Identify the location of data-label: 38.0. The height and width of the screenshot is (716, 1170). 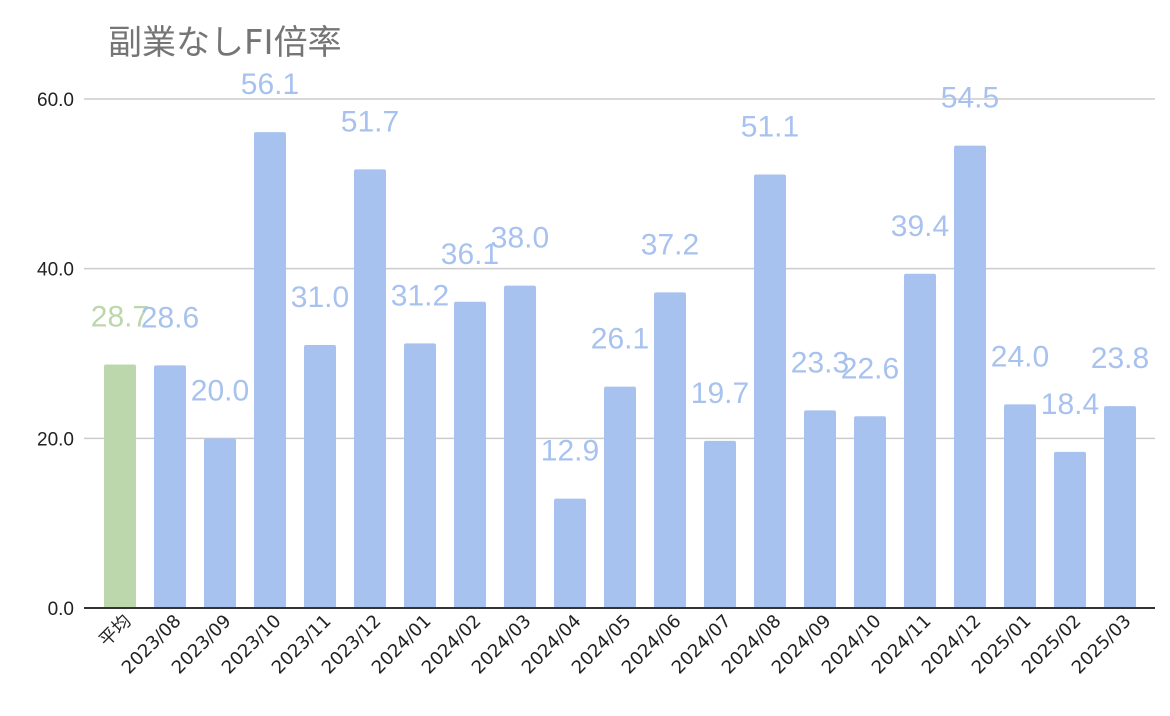
(520, 238).